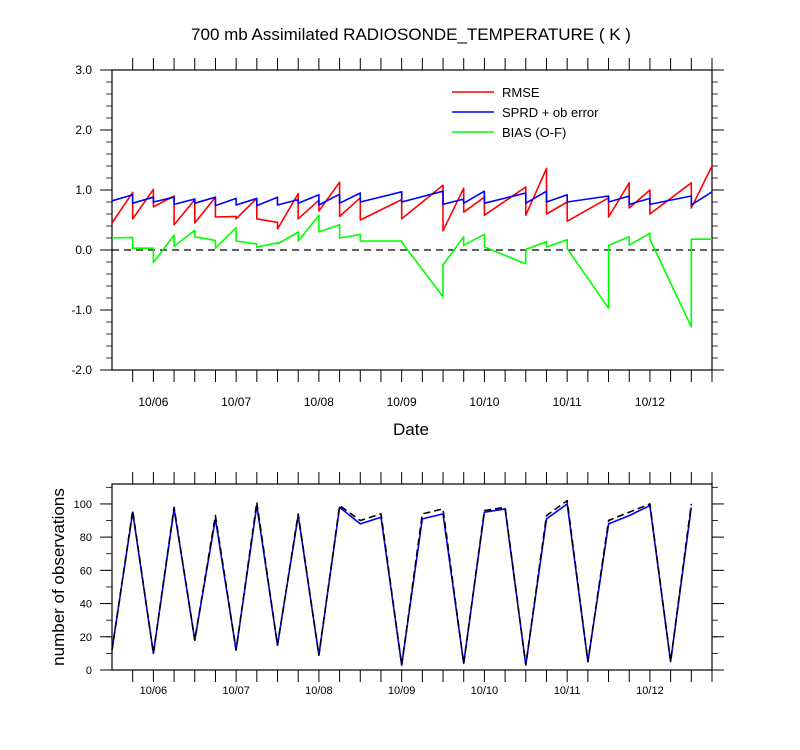 The height and width of the screenshot is (750, 800). What do you see at coordinates (83, 130) in the screenshot?
I see `y-tick-label: 2.0` at bounding box center [83, 130].